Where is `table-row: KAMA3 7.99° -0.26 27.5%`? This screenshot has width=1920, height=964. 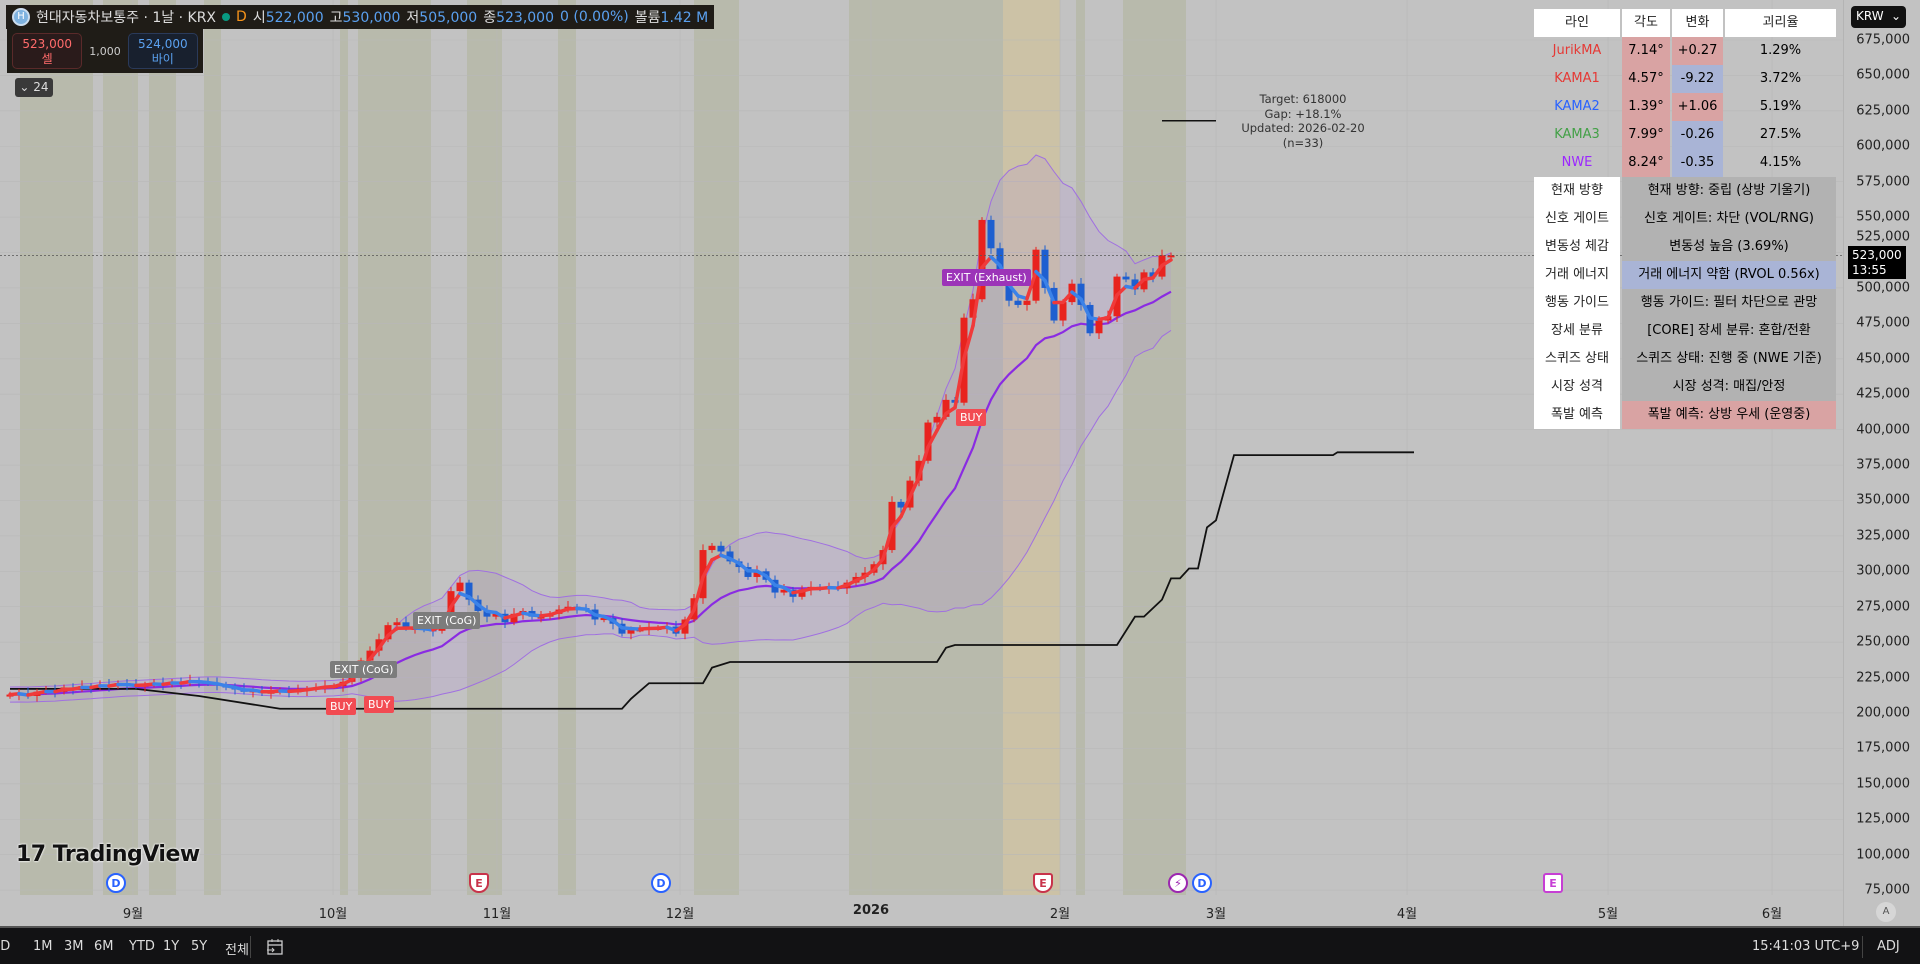 table-row: KAMA3 7.99° -0.26 27.5% is located at coordinates (1685, 135).